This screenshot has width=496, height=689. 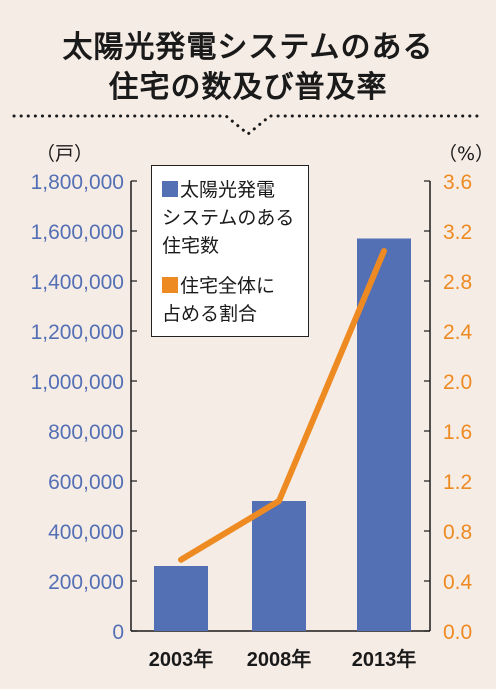 I want to click on left-tick-label: 400,000, so click(x=86, y=532).